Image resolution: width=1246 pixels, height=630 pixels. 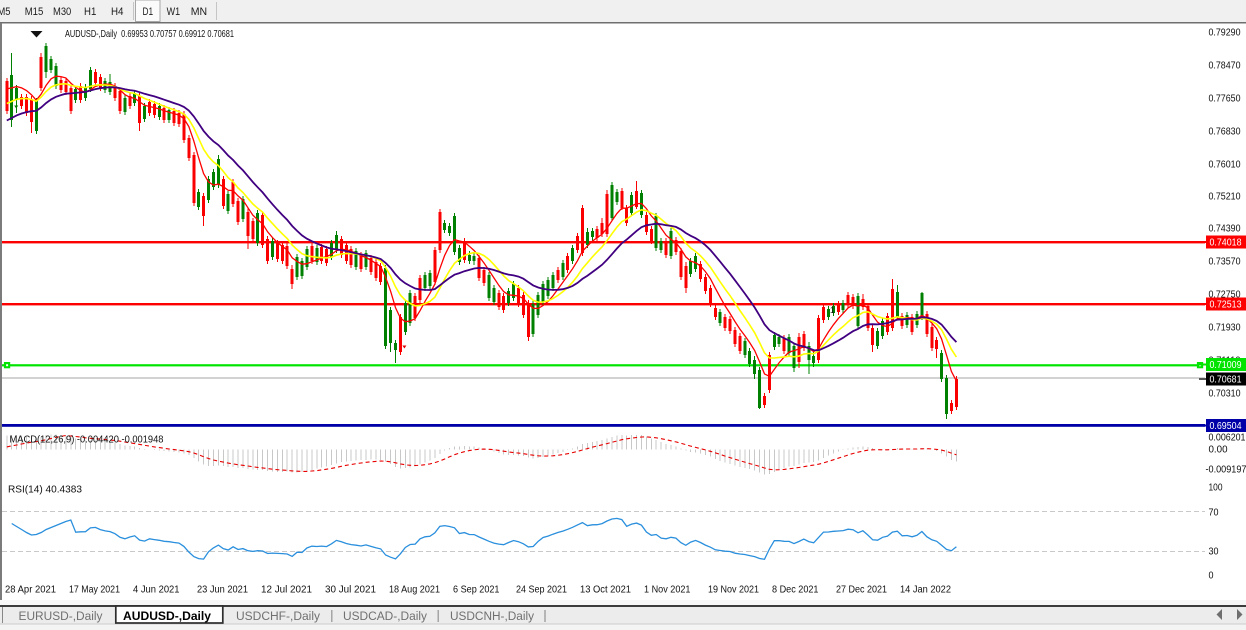 I want to click on svg-text: 1, so click(x=832, y=310).